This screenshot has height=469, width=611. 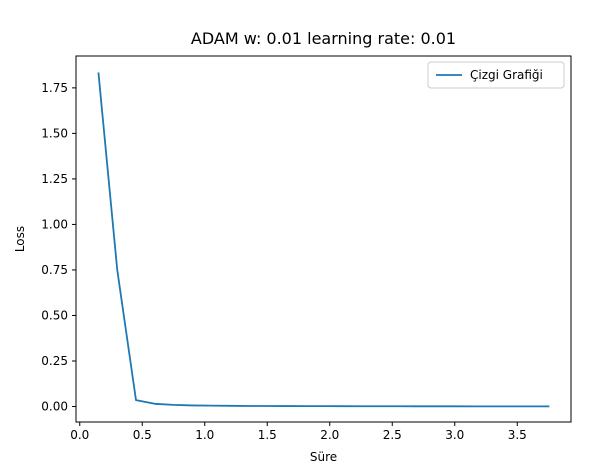 What do you see at coordinates (20, 239) in the screenshot?
I see `y-axis-label: Loss` at bounding box center [20, 239].